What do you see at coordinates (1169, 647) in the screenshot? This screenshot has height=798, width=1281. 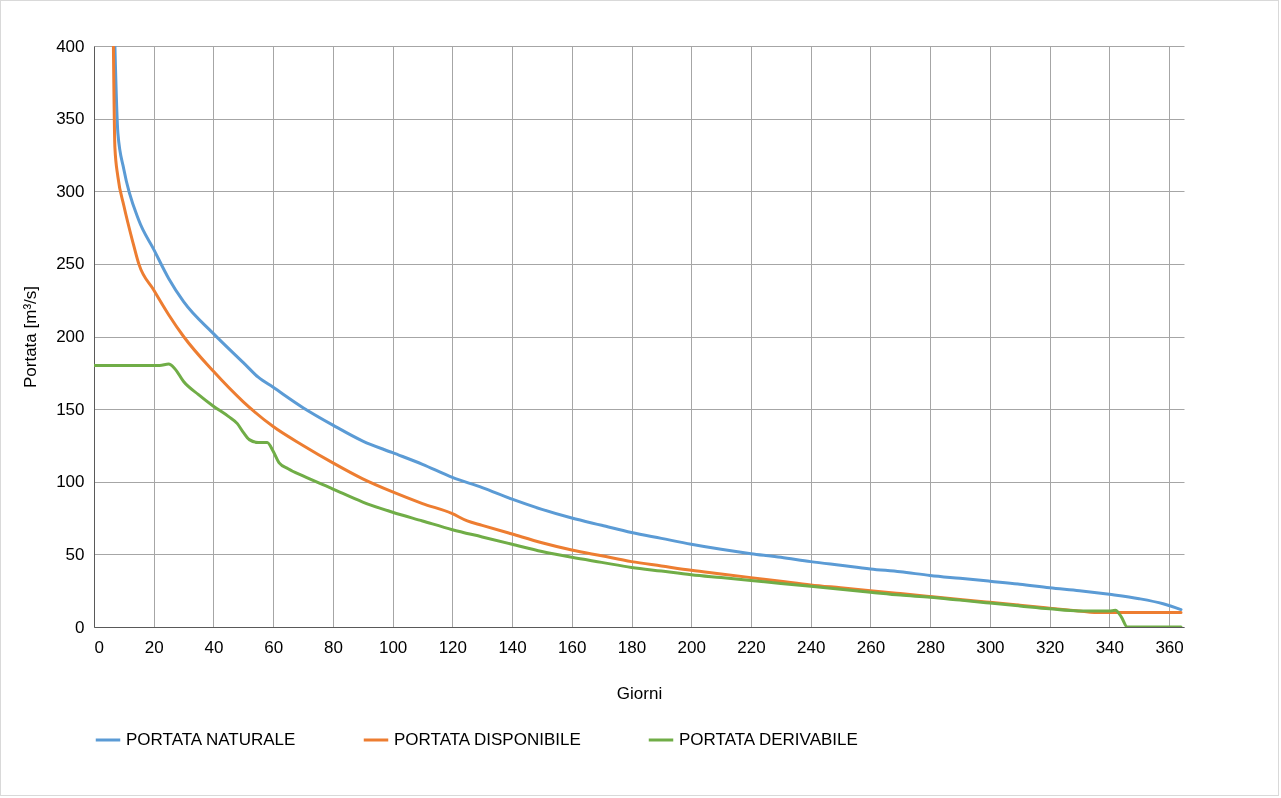 I see `x-tick-label: 360` at bounding box center [1169, 647].